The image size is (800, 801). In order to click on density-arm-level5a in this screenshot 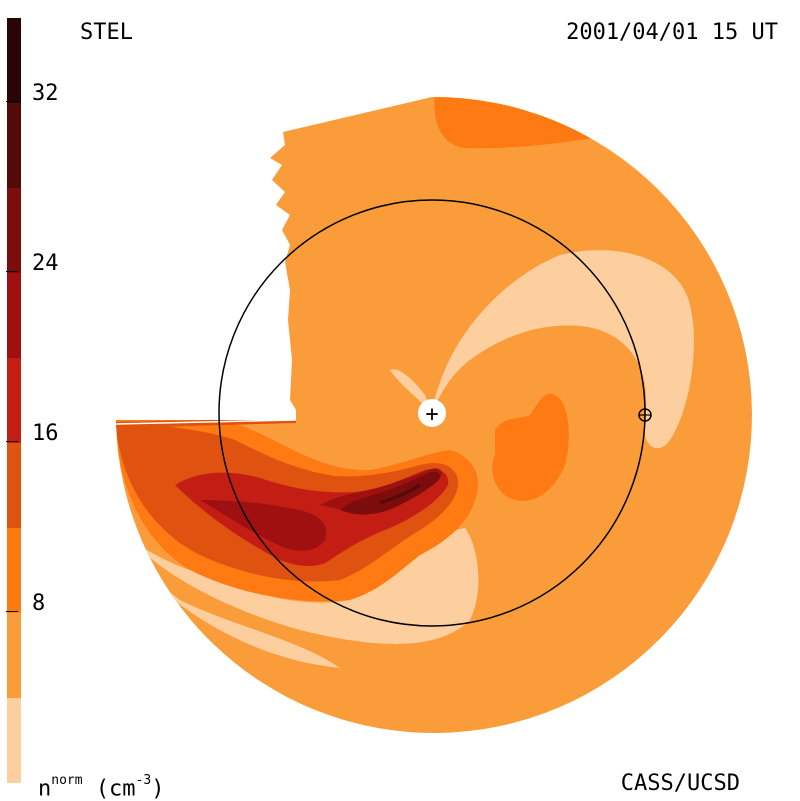, I will do `click(263, 525)`.